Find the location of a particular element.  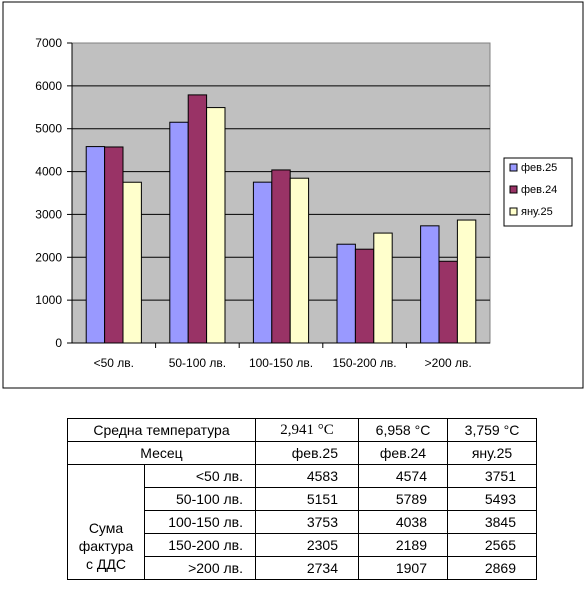

table-cell: 5151 is located at coordinates (307, 499).